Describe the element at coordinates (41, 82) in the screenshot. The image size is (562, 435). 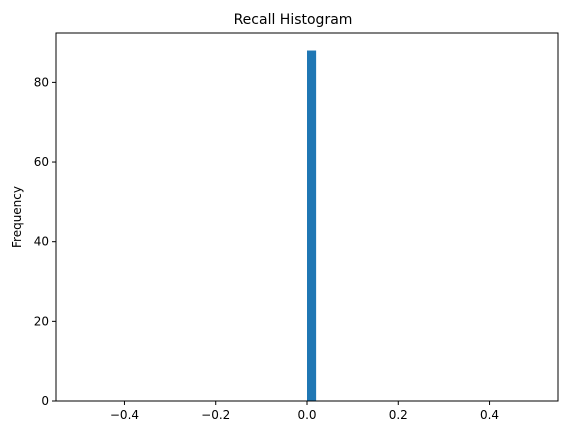
I see `y-tick-label: 80` at that location.